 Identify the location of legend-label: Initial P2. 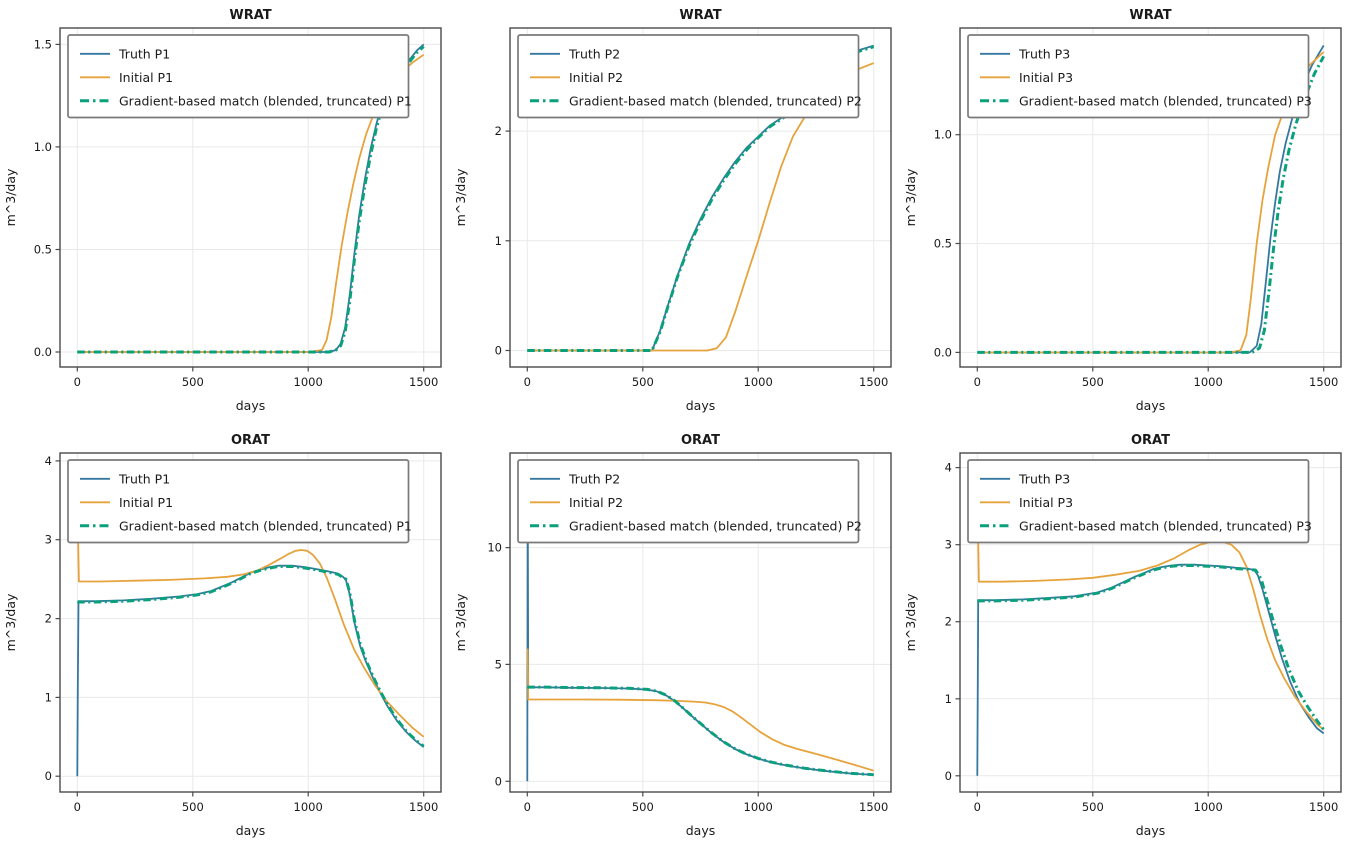
(596, 502).